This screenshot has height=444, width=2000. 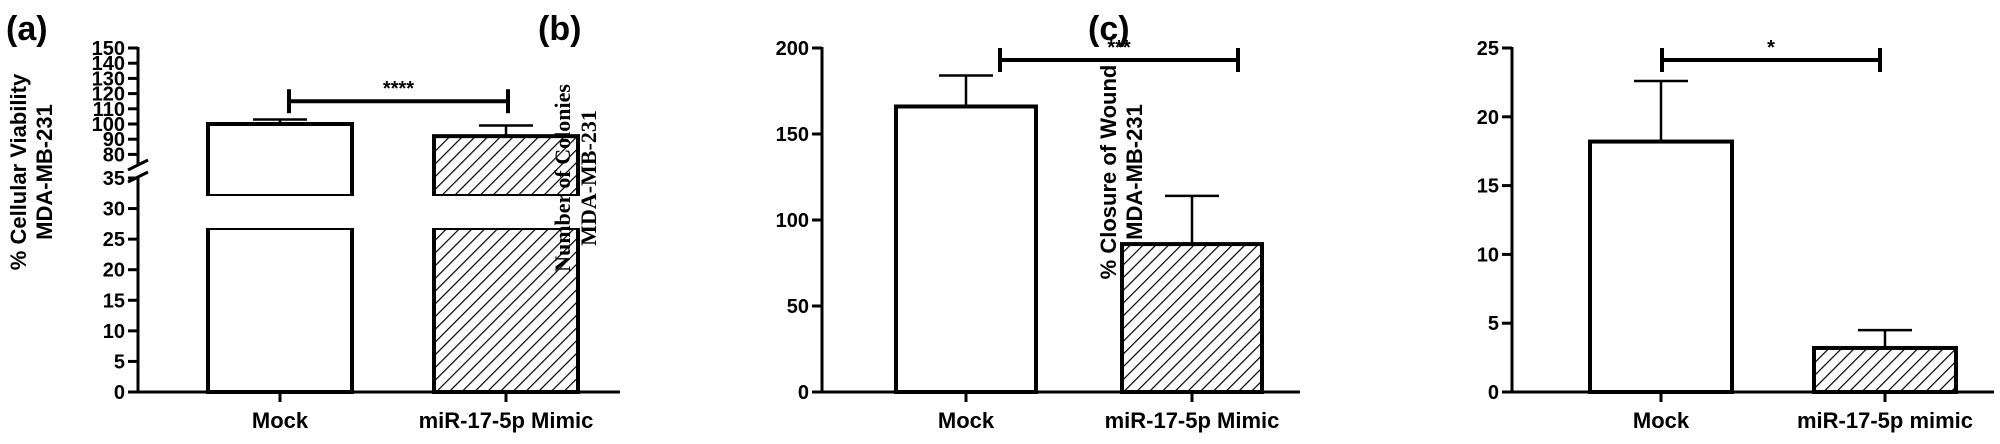 I want to click on significance-b: ***, so click(x=1119, y=54).